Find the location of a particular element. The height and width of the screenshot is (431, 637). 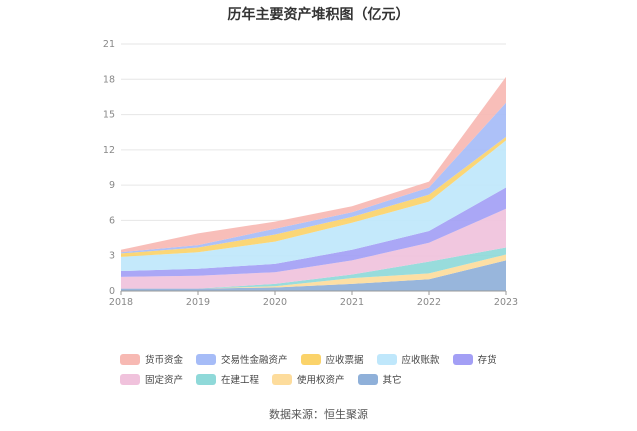

legend-label: 存货 is located at coordinates (487, 360).